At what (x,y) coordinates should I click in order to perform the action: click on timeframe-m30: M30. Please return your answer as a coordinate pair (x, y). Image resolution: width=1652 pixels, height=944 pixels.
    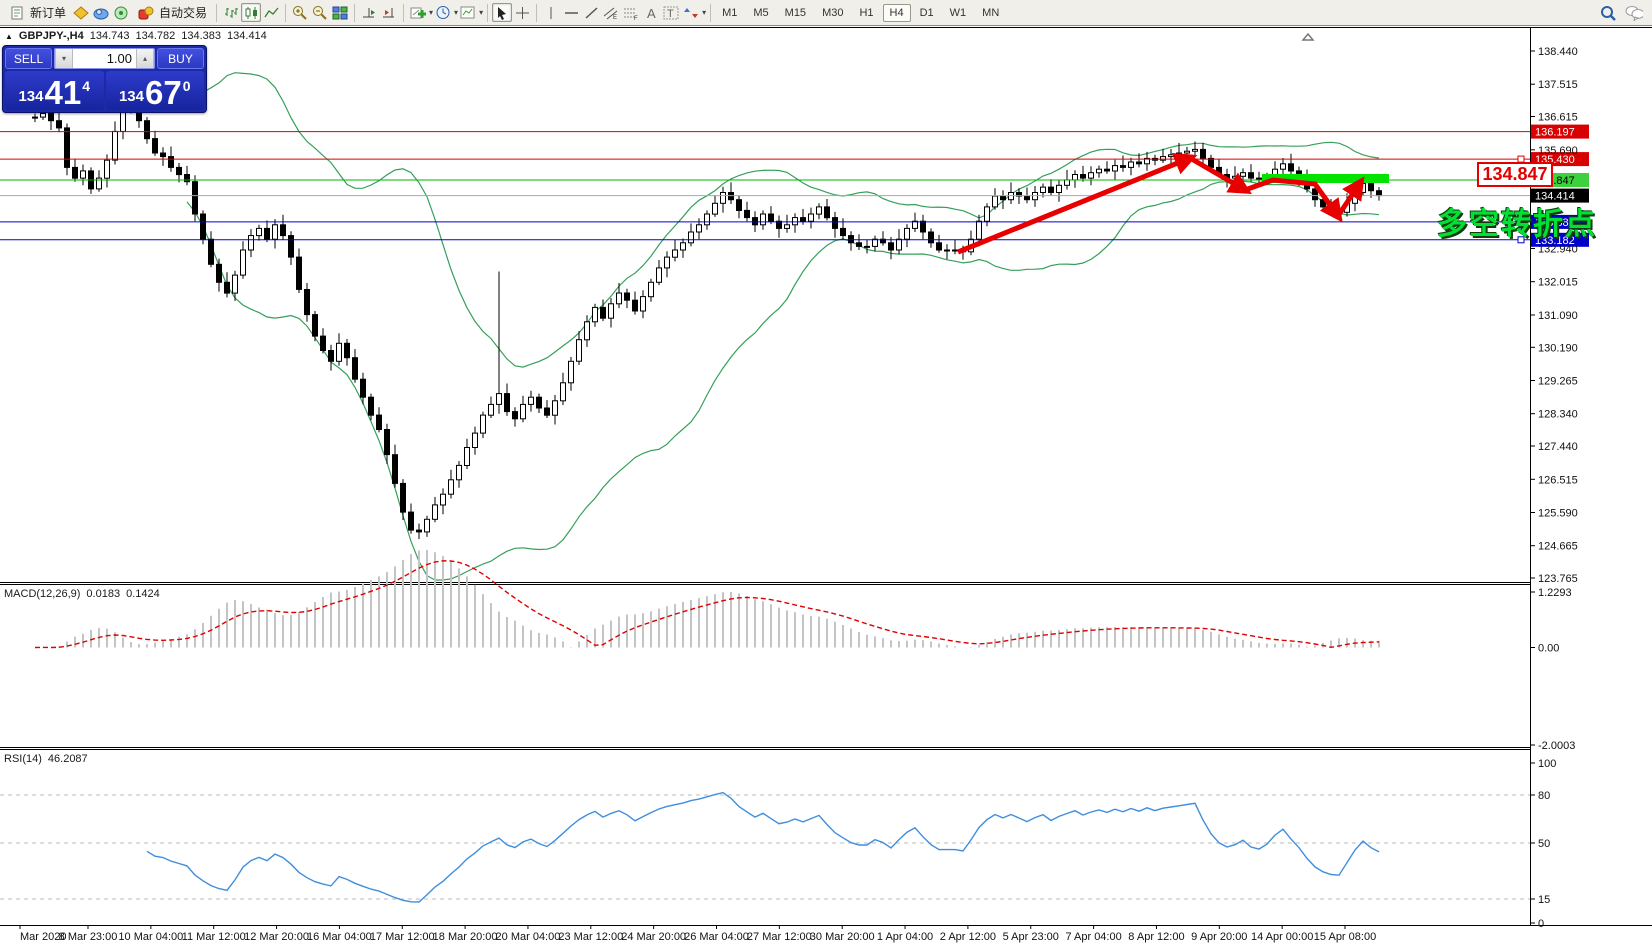
    Looking at the image, I should click on (833, 12).